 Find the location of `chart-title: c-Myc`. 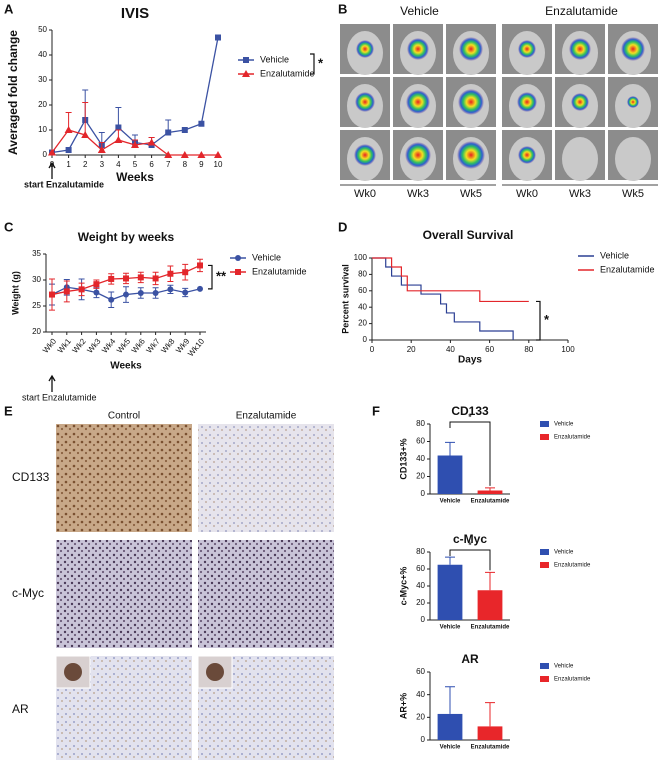

chart-title: c-Myc is located at coordinates (470, 539).